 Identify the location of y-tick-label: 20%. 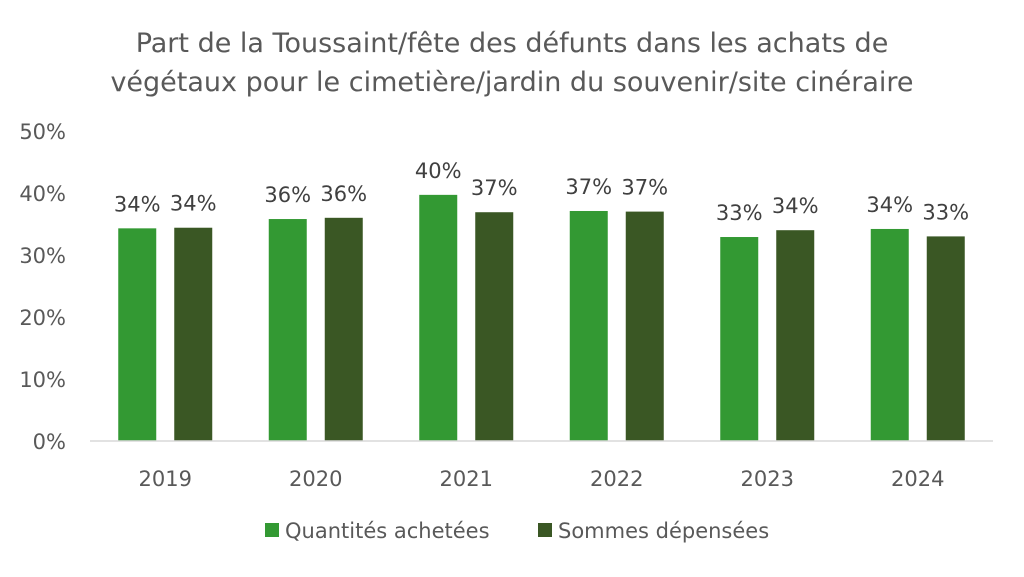
(42, 318).